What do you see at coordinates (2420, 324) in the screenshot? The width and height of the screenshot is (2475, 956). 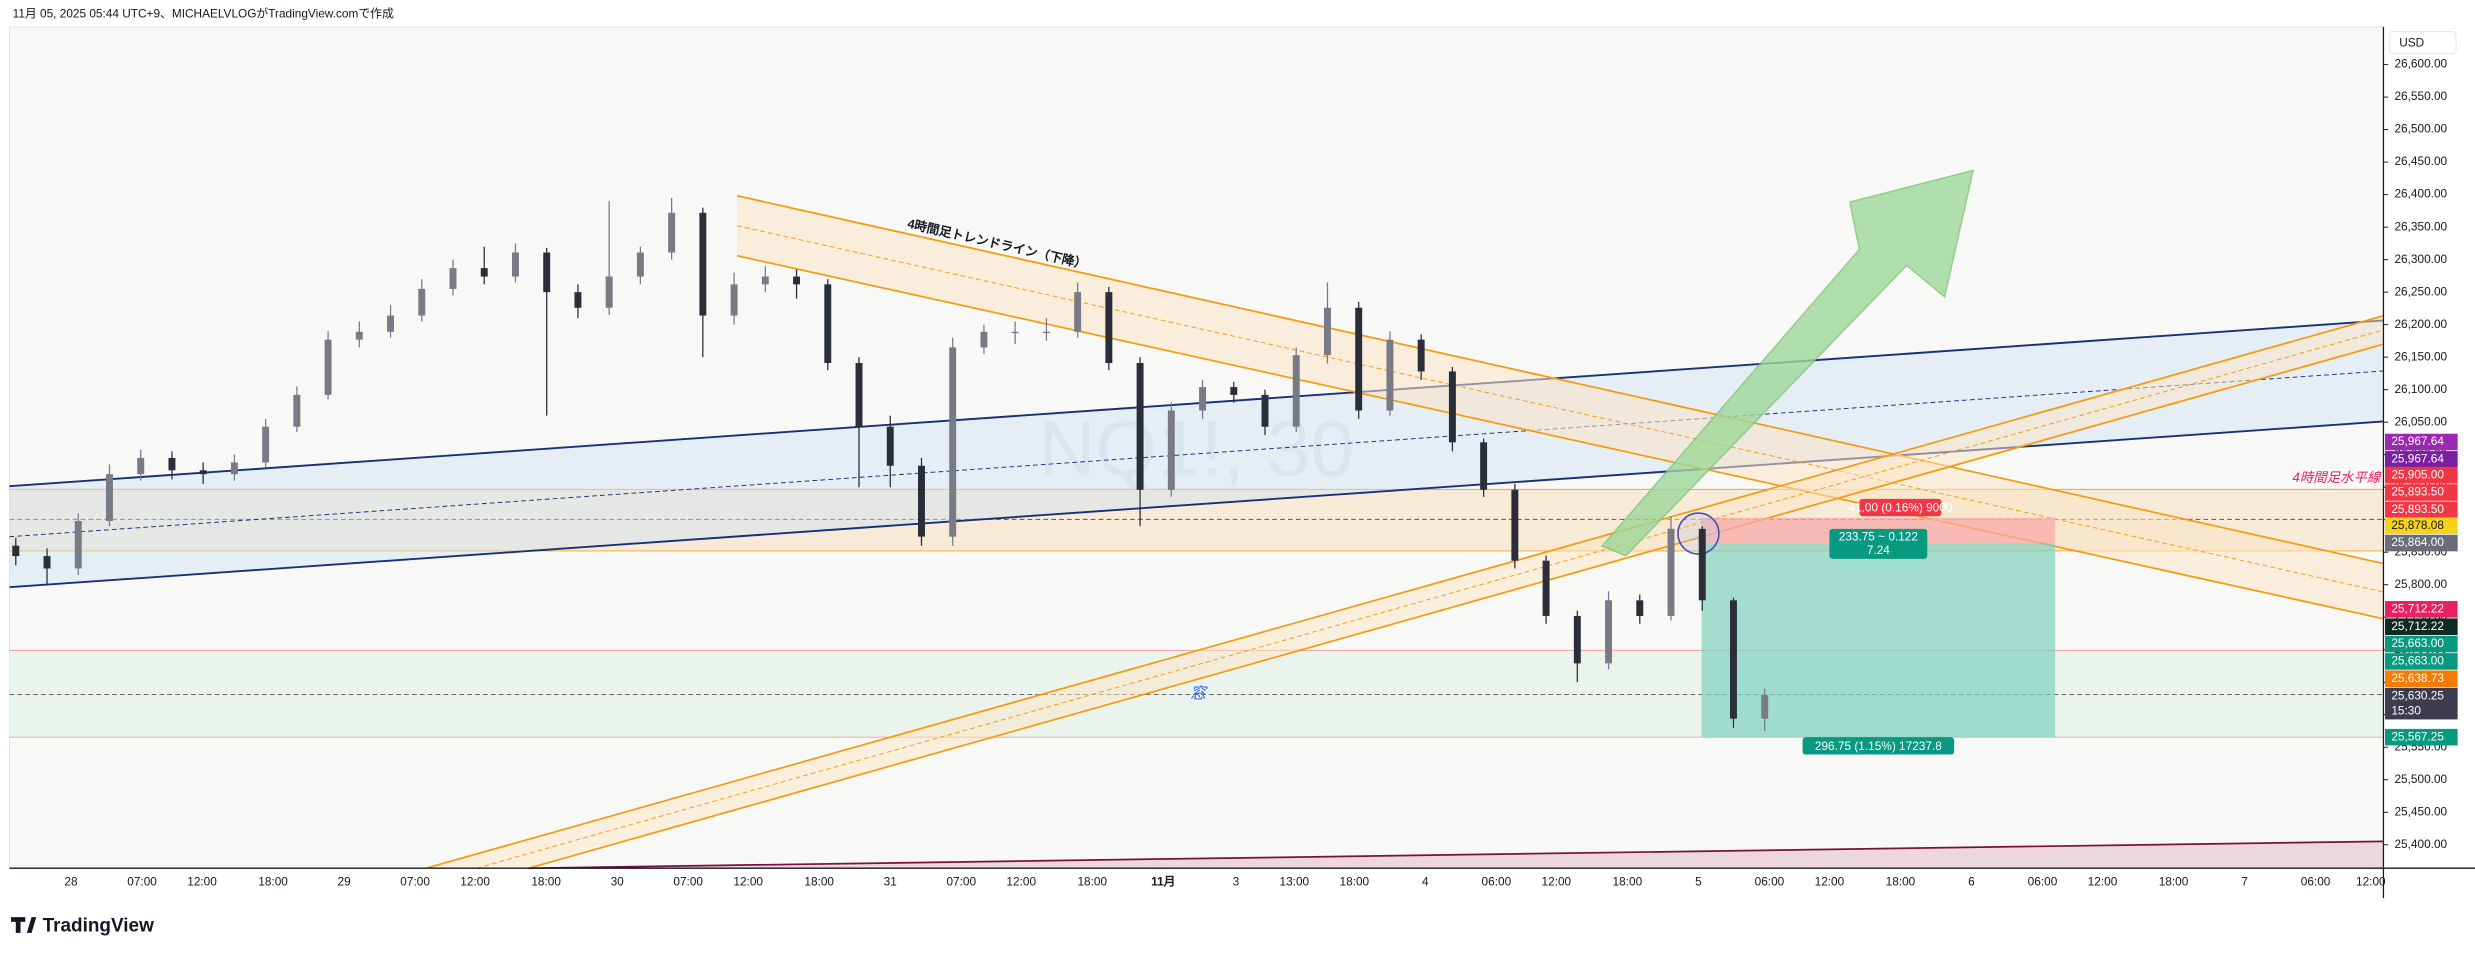 I see `y-tick-label: 26,200.00` at bounding box center [2420, 324].